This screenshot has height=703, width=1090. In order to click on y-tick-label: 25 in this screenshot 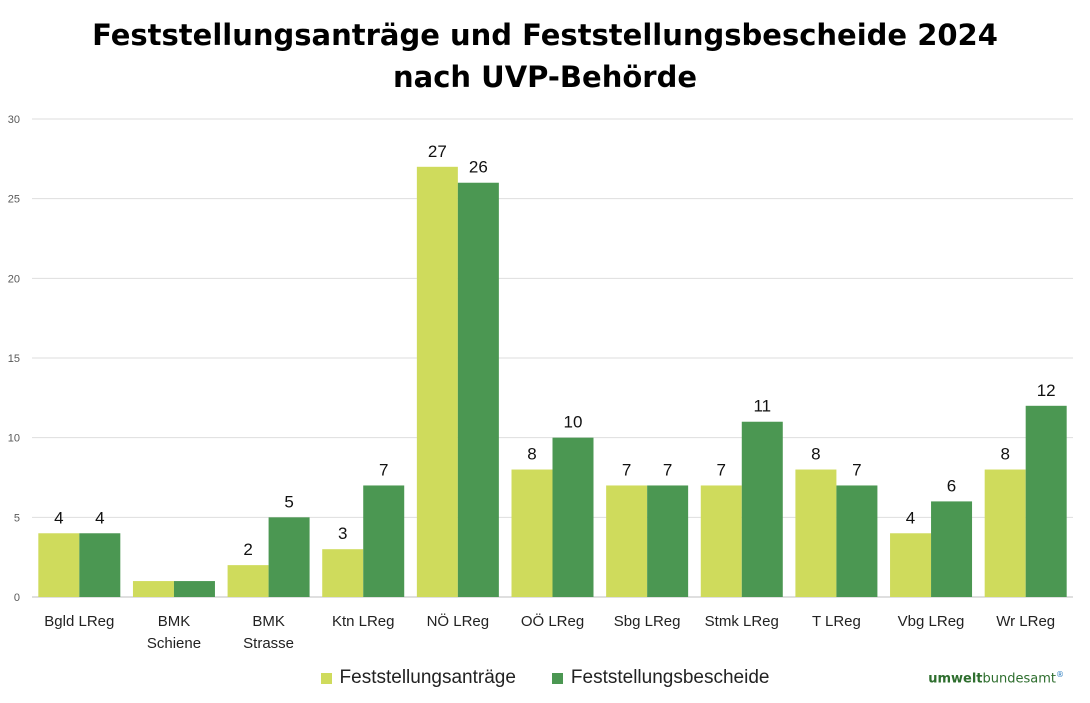, I will do `click(14, 200)`.